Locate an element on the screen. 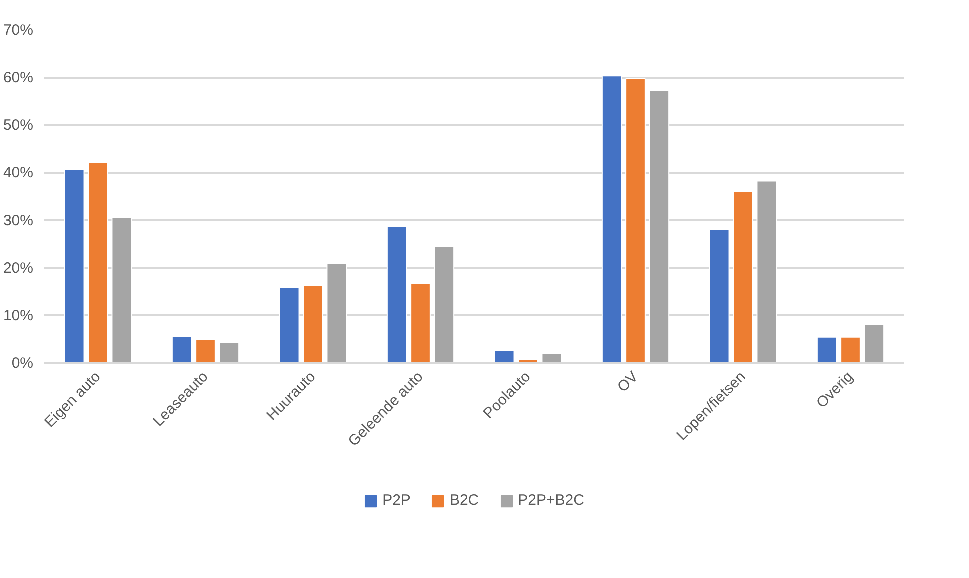 This screenshot has width=969, height=578. y-tick-label: 40% is located at coordinates (18, 173).